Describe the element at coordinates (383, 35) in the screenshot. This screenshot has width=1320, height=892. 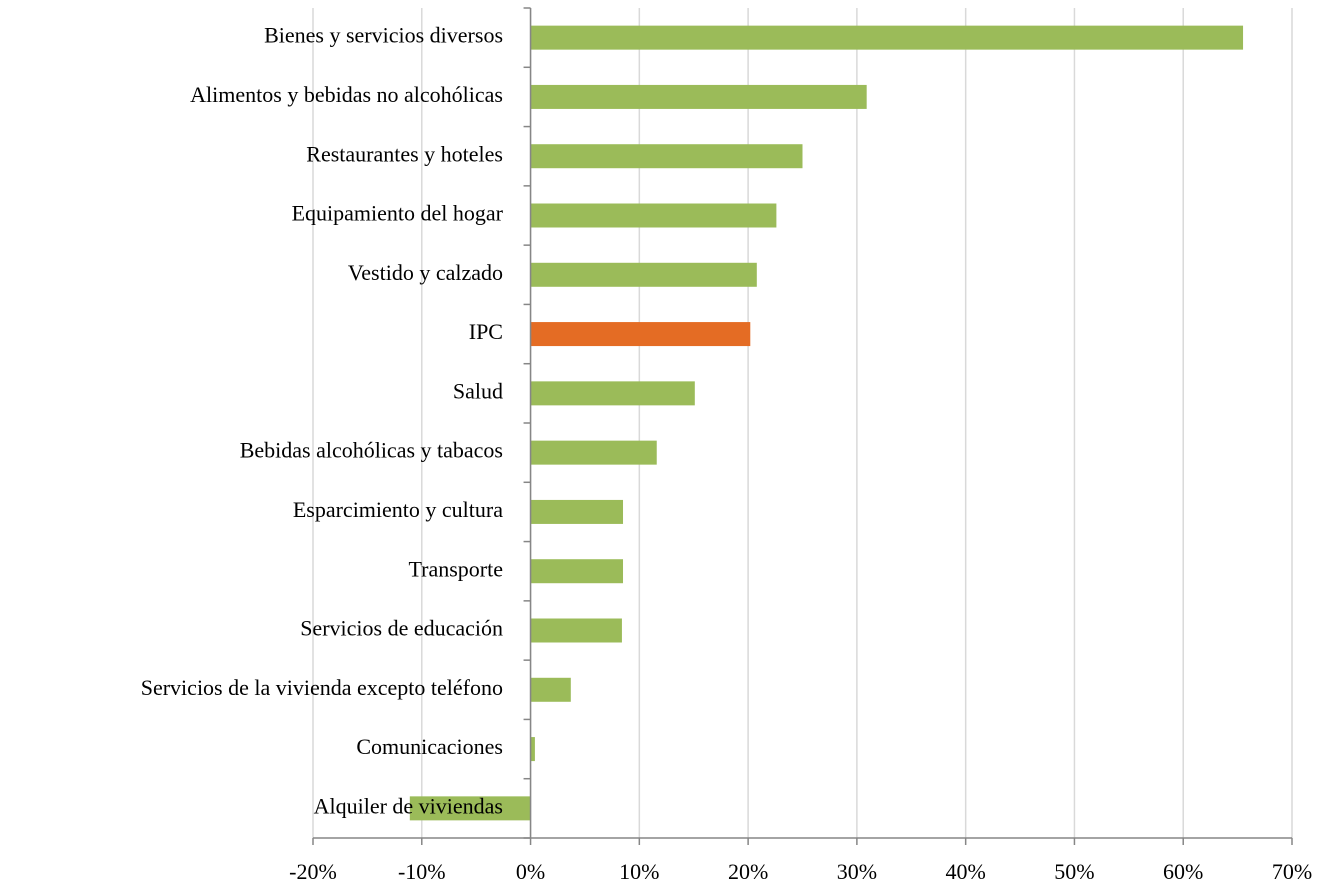
I see `y-tick-label: Bienes y servicios diversos` at that location.